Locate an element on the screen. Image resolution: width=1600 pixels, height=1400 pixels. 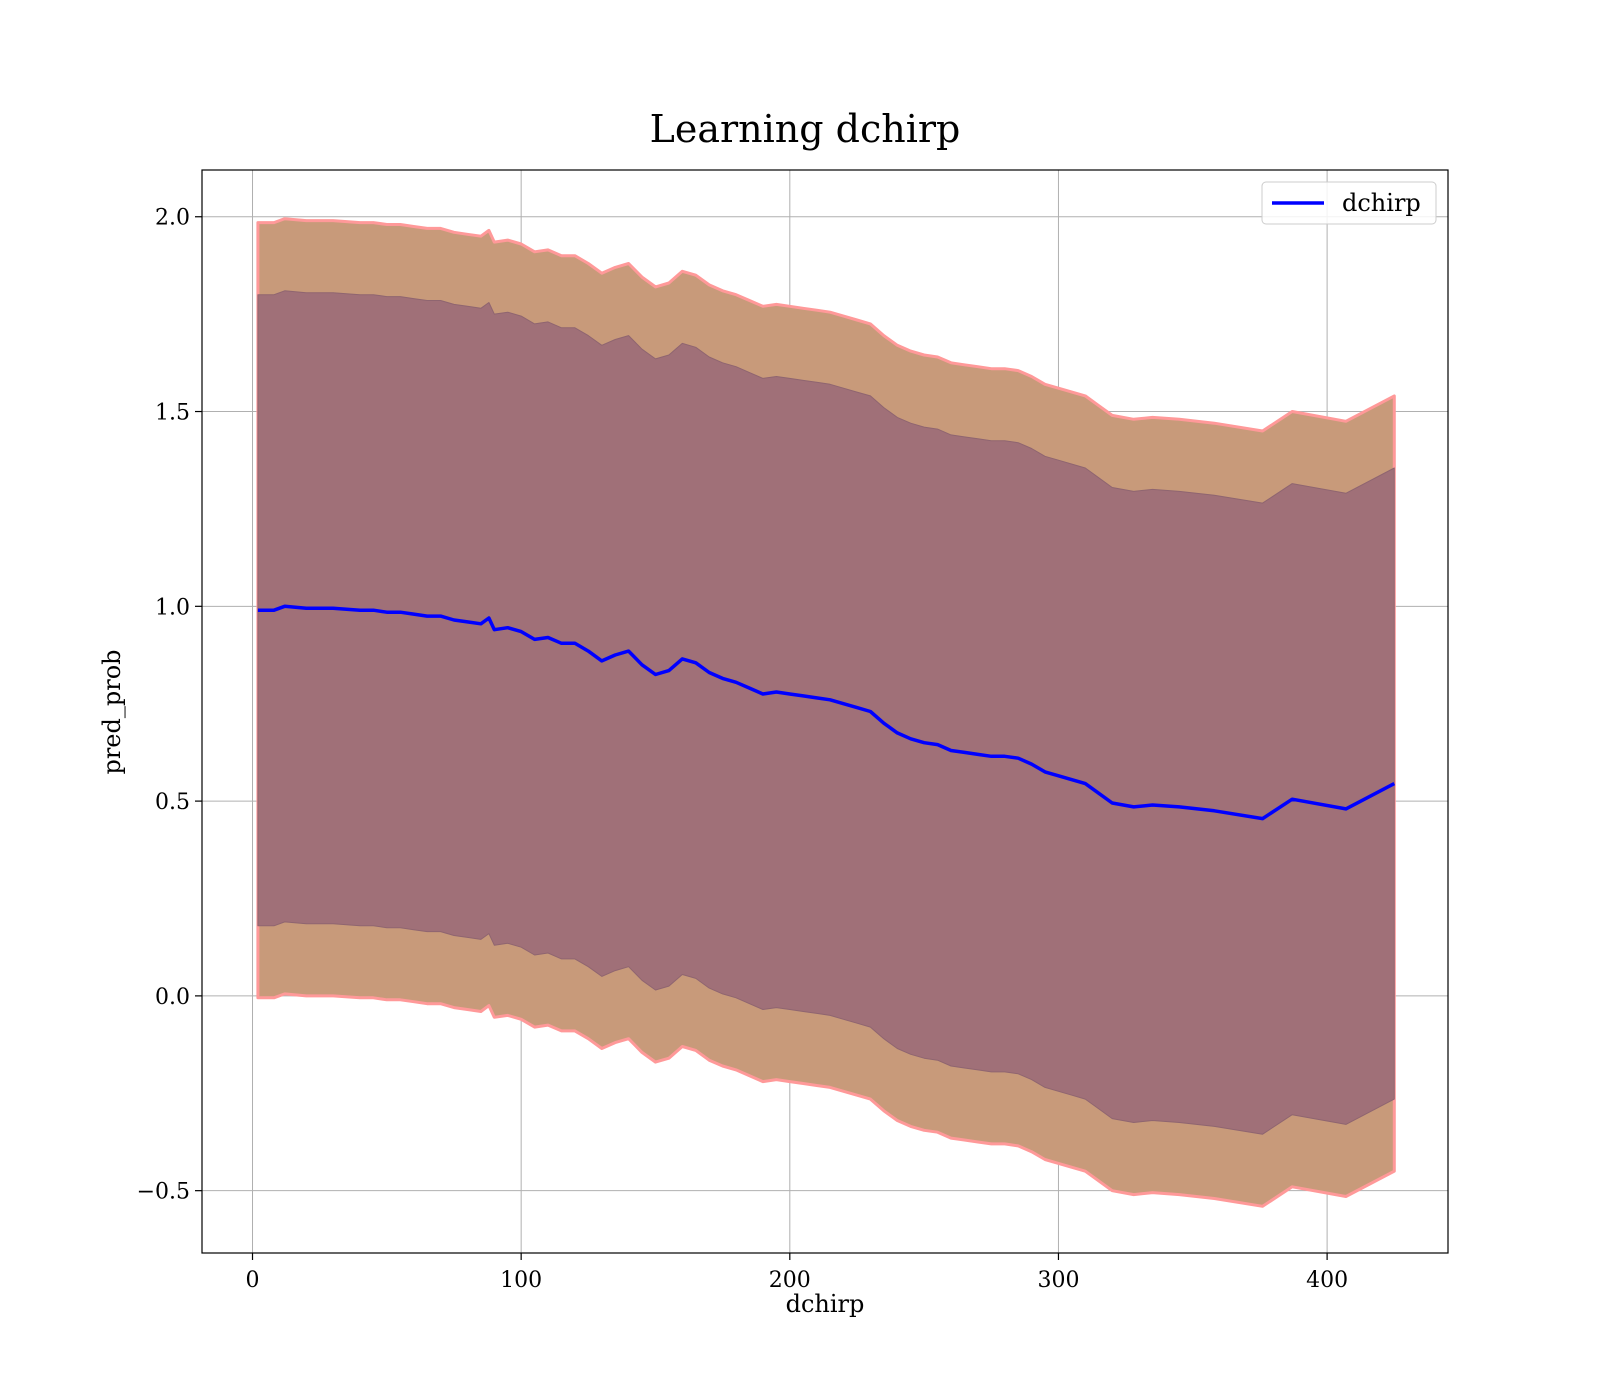
legend: dchirp is located at coordinates (1349, 203).